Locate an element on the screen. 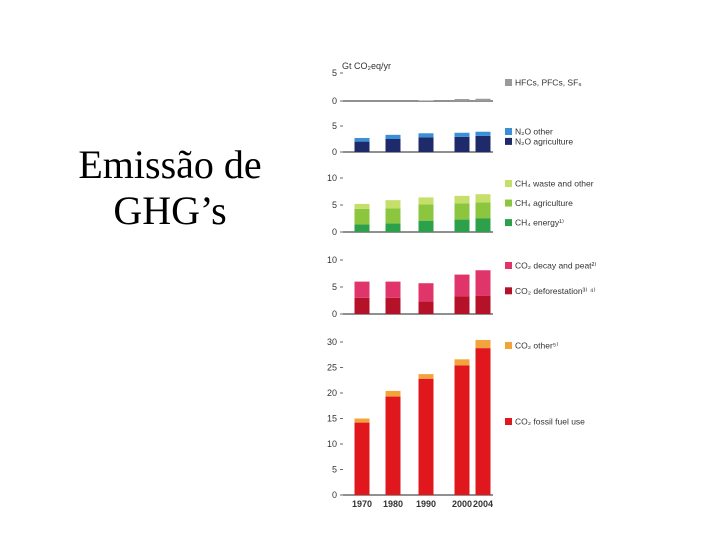 The height and width of the screenshot is (540, 720). x-tick-label: 2004 is located at coordinates (483, 504).